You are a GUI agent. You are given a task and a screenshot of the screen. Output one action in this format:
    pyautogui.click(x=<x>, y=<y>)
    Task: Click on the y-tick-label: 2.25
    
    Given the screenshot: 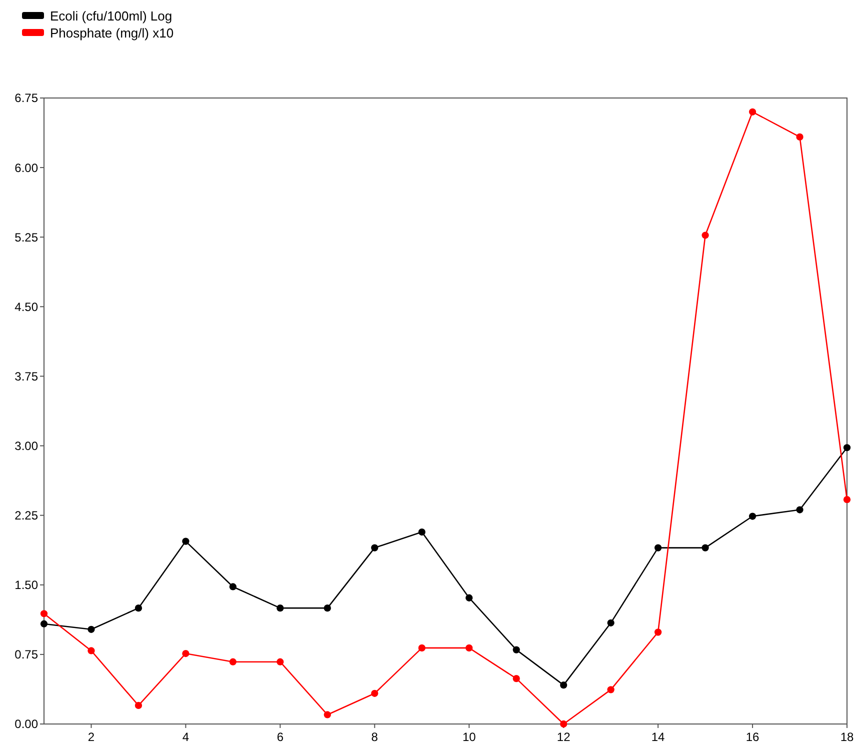 What is the action you would take?
    pyautogui.click(x=26, y=515)
    